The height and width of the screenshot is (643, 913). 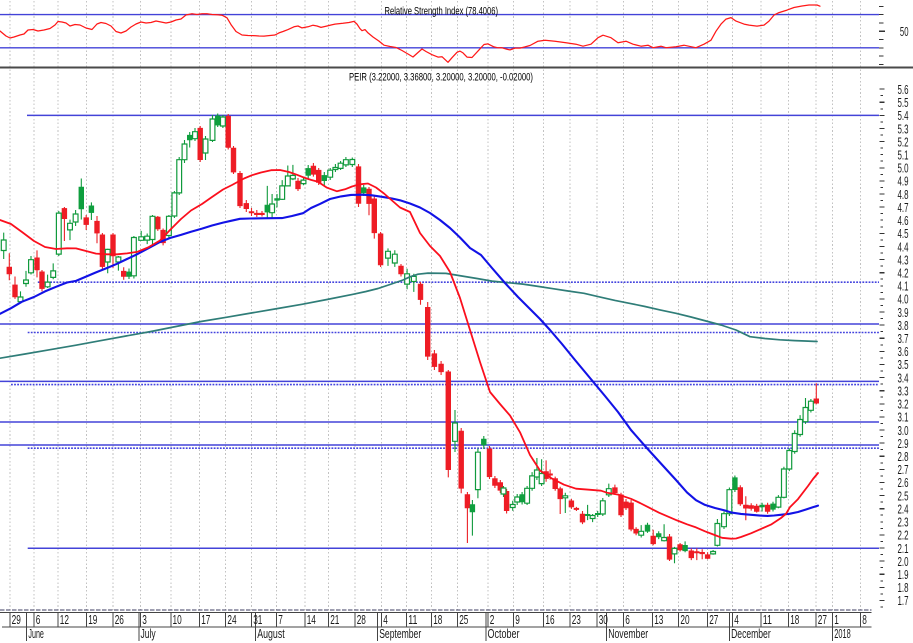 What do you see at coordinates (311, 620) in the screenshot?
I see `svg-text: 14` at bounding box center [311, 620].